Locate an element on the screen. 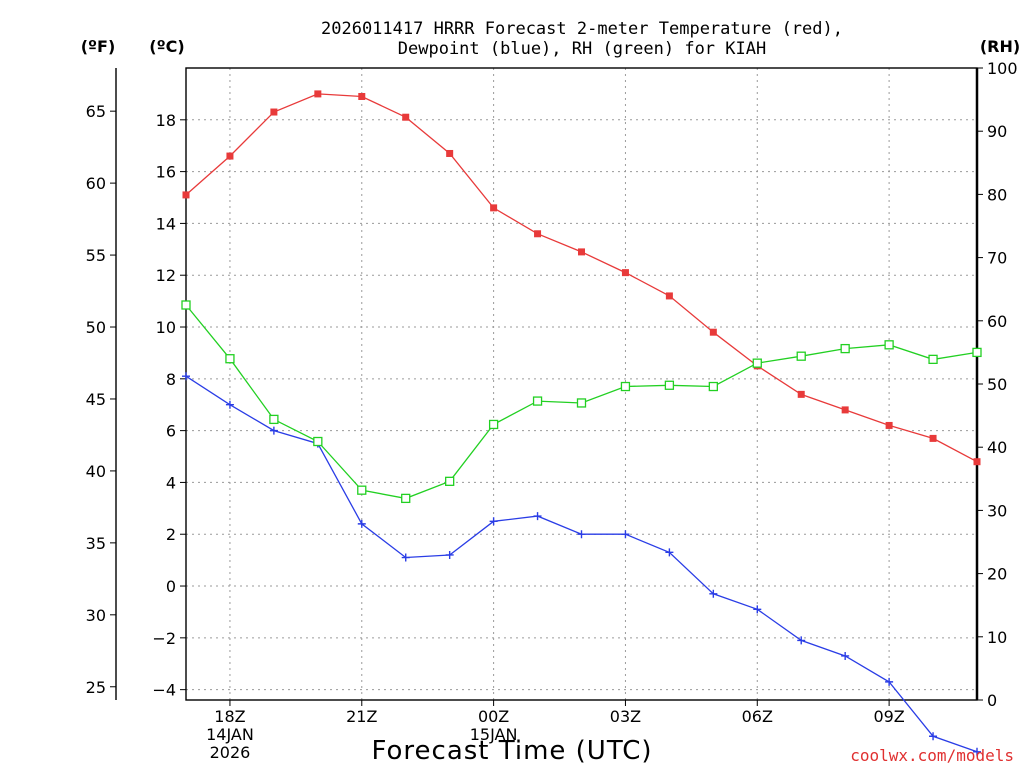  rh-tick-label: 10 is located at coordinates (997, 637).